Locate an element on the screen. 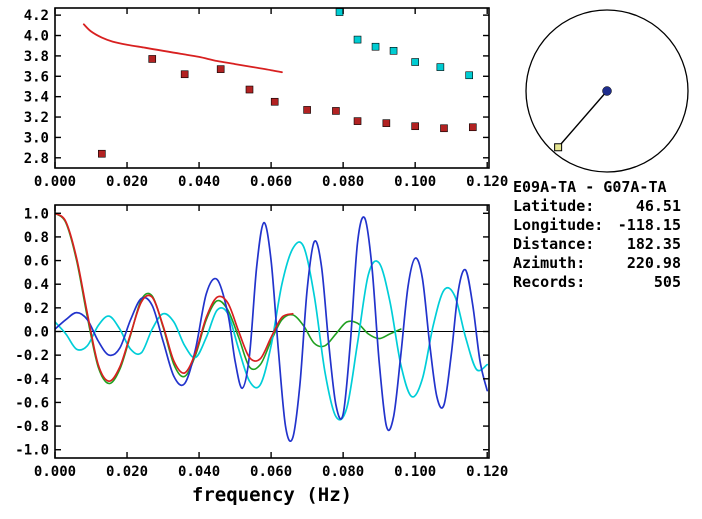  y-tick-label: 0.8 is located at coordinates (36, 238).